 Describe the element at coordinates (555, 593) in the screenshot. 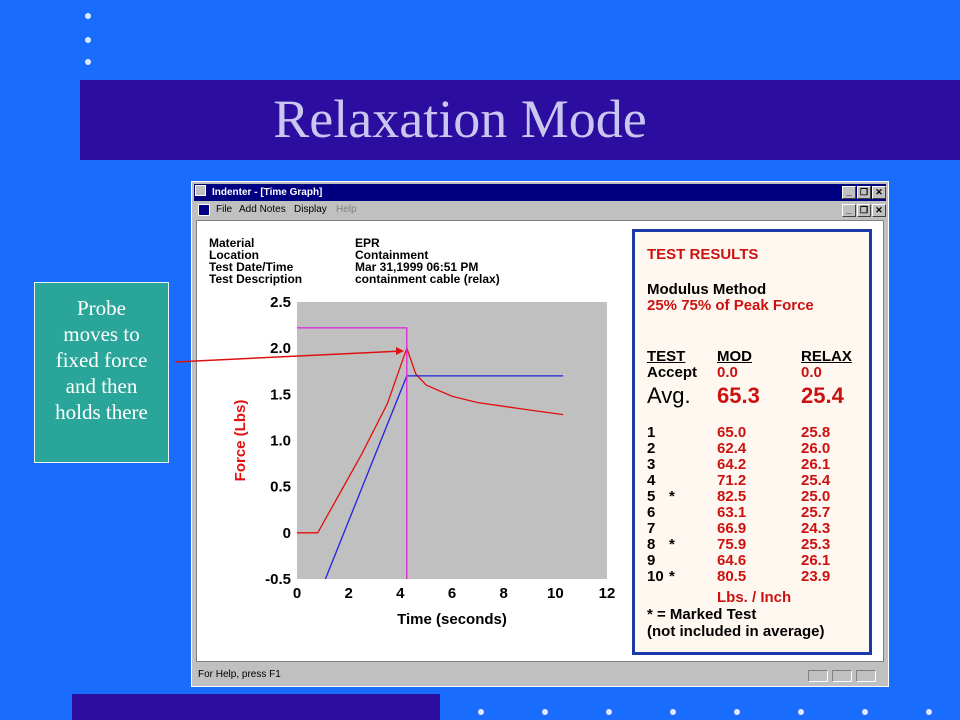

I see `x-tick-label: 10` at that location.